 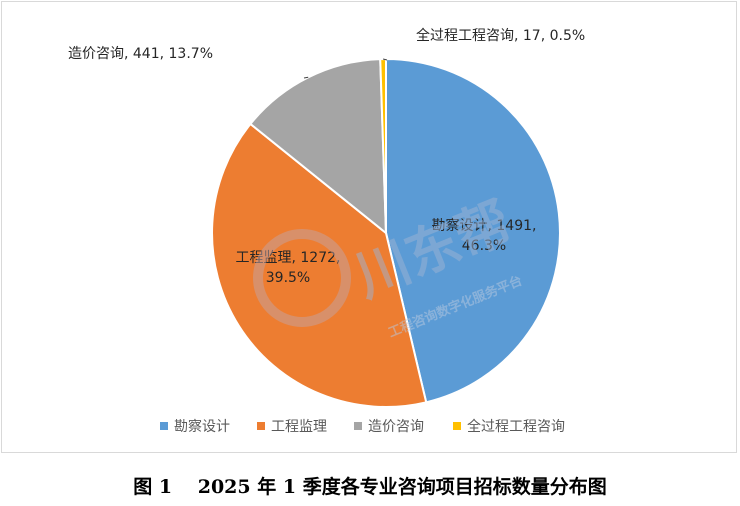 What do you see at coordinates (396, 427) in the screenshot?
I see `legend-label: 造价咨询` at bounding box center [396, 427].